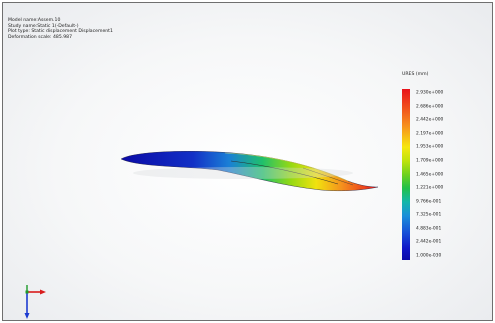 This screenshot has width=495, height=323. Describe the element at coordinates (430, 93) in the screenshot. I see `legend-label: 2.930e+000` at that location.